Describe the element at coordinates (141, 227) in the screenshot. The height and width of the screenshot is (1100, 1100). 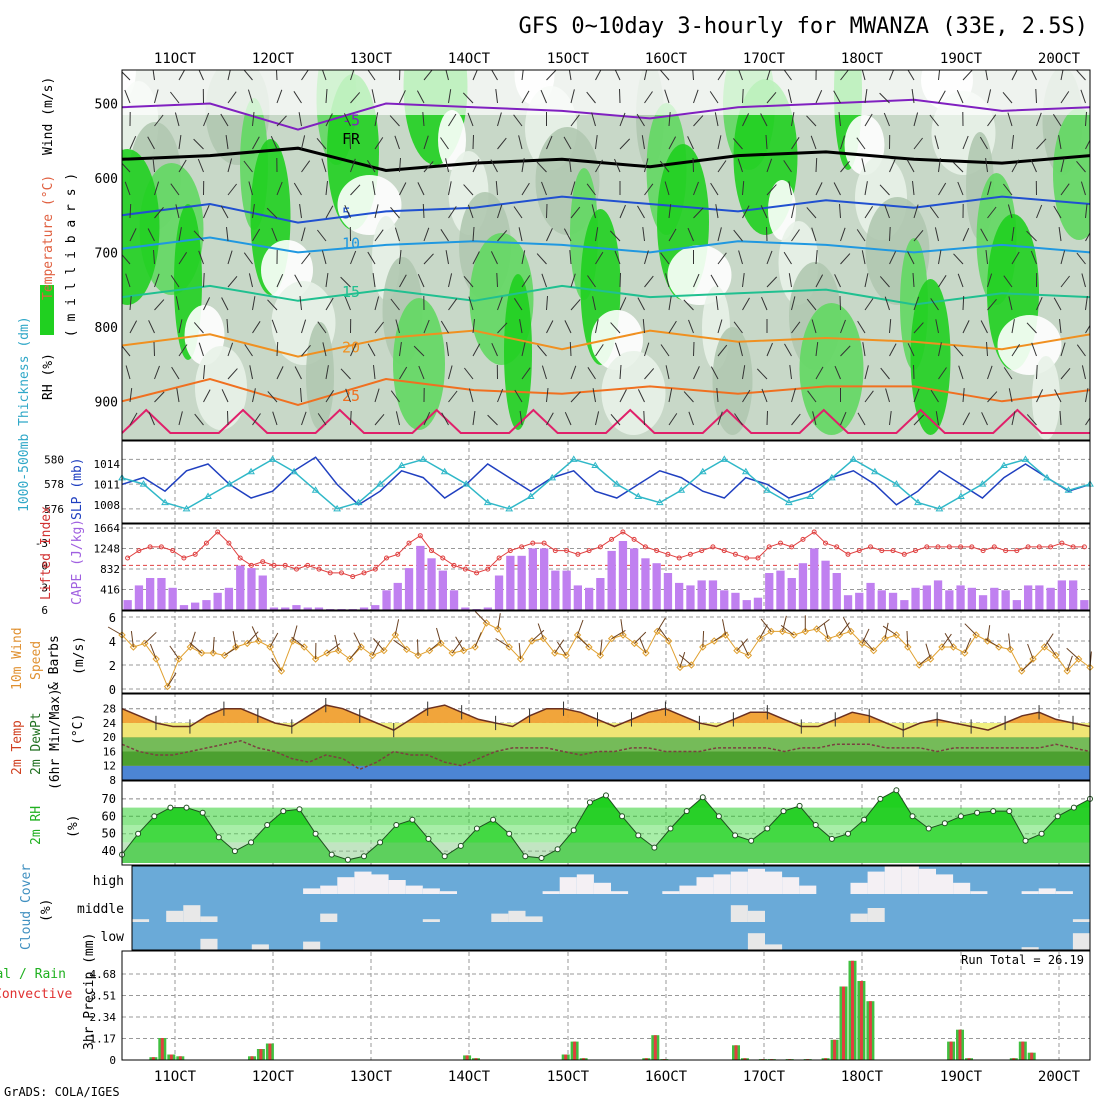
I see `rh-patch` at that location.